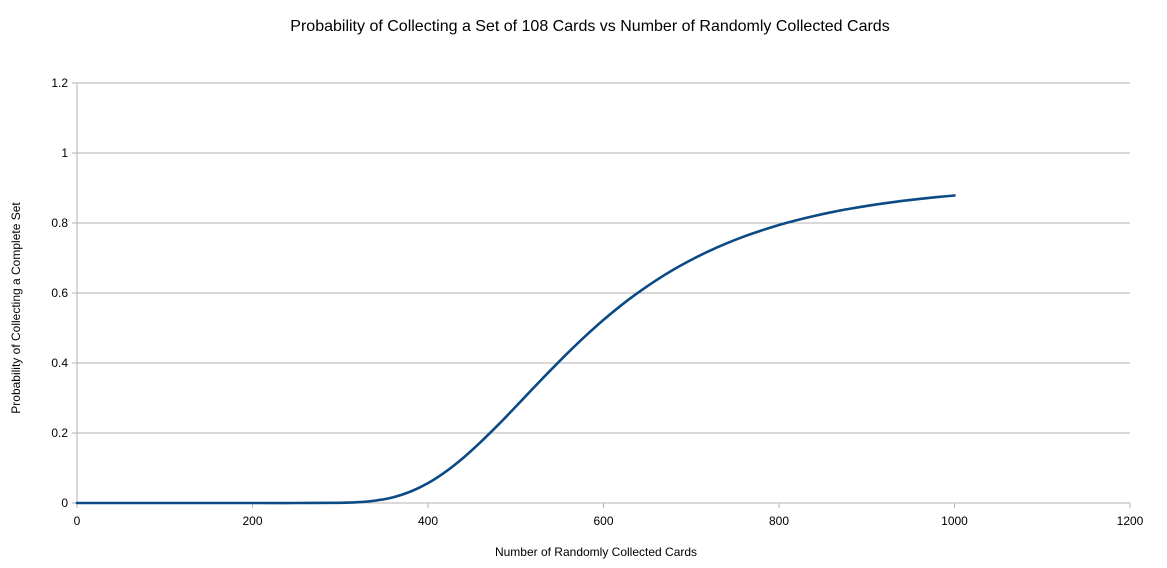 The width and height of the screenshot is (1167, 568). Describe the element at coordinates (16, 308) in the screenshot. I see `y-axis-label: Probability of Collecting a Complete Set` at that location.